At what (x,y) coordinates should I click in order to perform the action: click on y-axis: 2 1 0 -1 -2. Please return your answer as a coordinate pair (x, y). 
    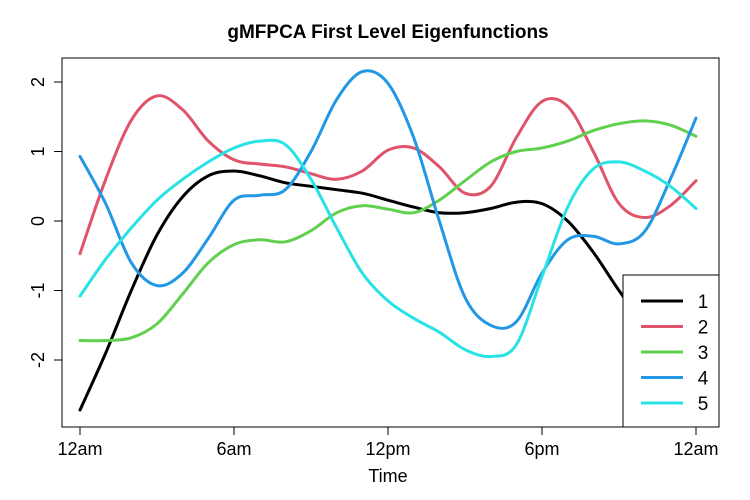
    Looking at the image, I should click on (45, 222).